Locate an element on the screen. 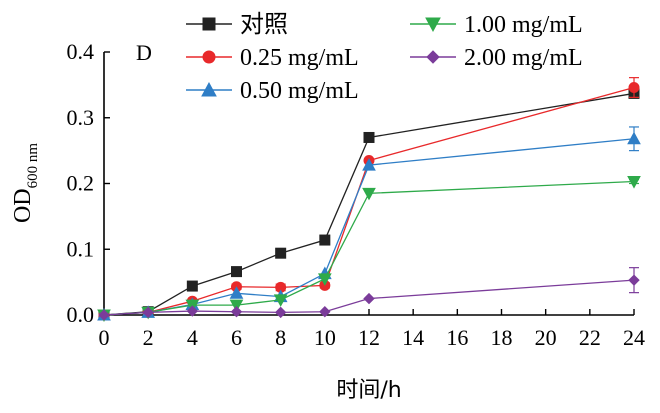 The height and width of the screenshot is (413, 660). y-axis-label-main: OD is located at coordinates (23, 205).